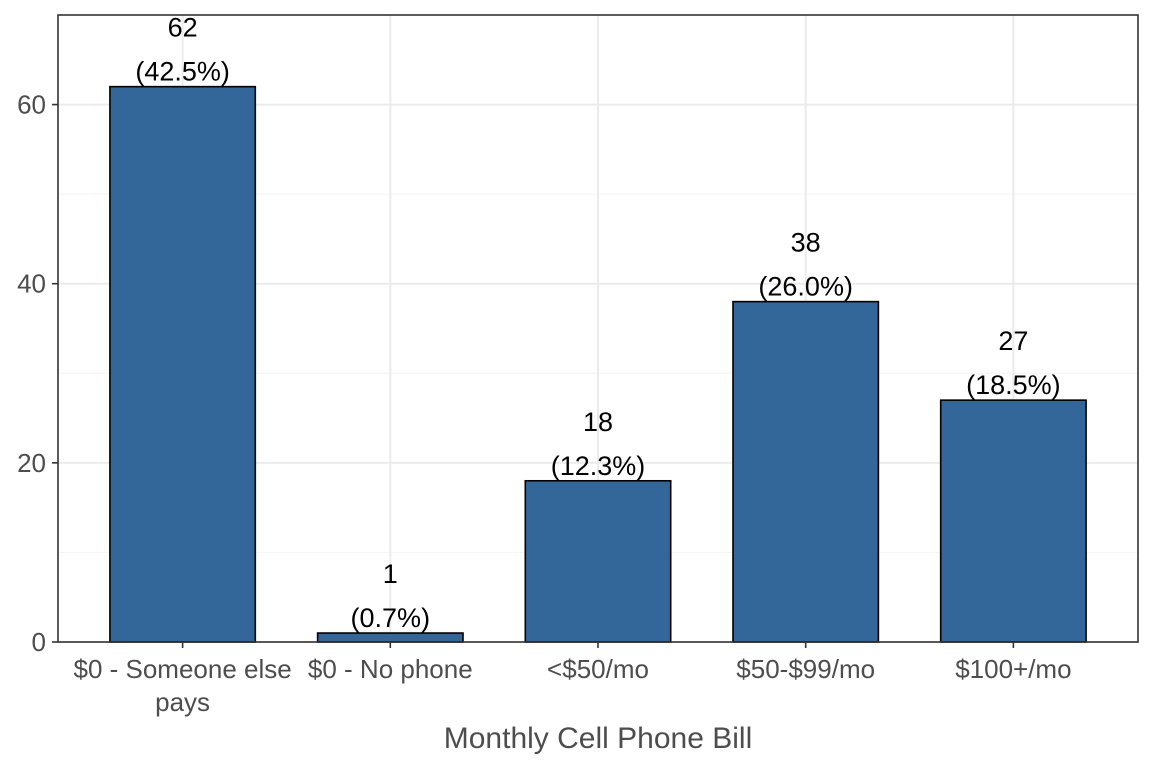 This screenshot has width=1152, height=768. I want to click on x-tick-label: pays, so click(182, 702).